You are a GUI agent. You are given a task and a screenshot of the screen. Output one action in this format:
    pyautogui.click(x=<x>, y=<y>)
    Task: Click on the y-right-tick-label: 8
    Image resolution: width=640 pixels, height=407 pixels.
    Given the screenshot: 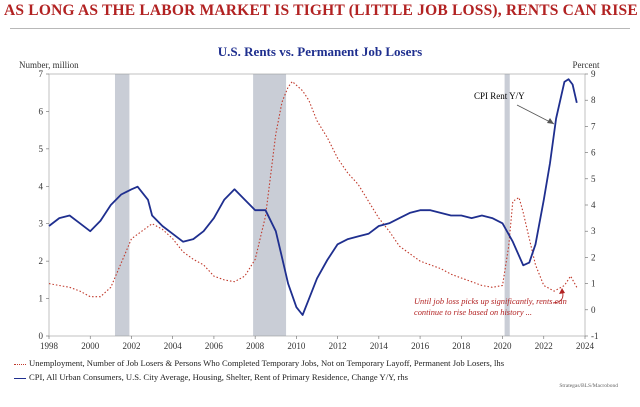 What is the action you would take?
    pyautogui.click(x=593, y=100)
    